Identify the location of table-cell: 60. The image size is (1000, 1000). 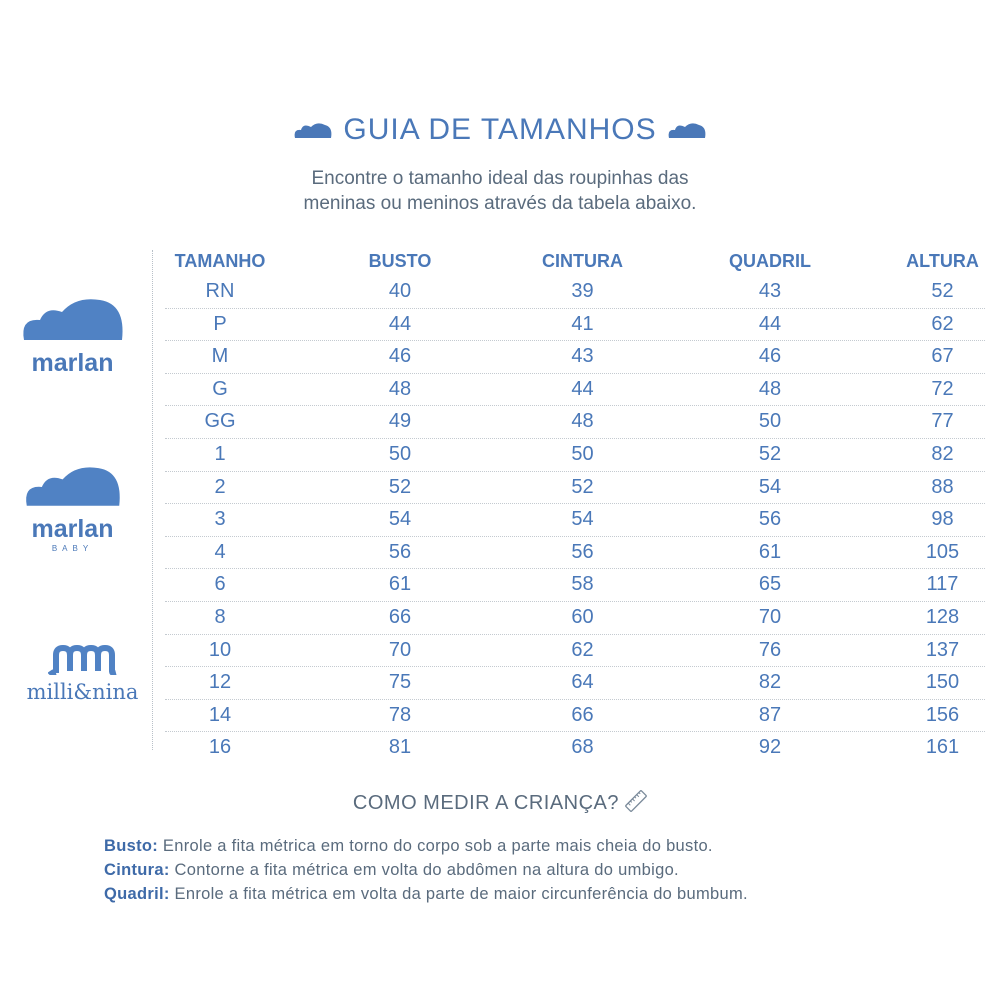
(582, 616).